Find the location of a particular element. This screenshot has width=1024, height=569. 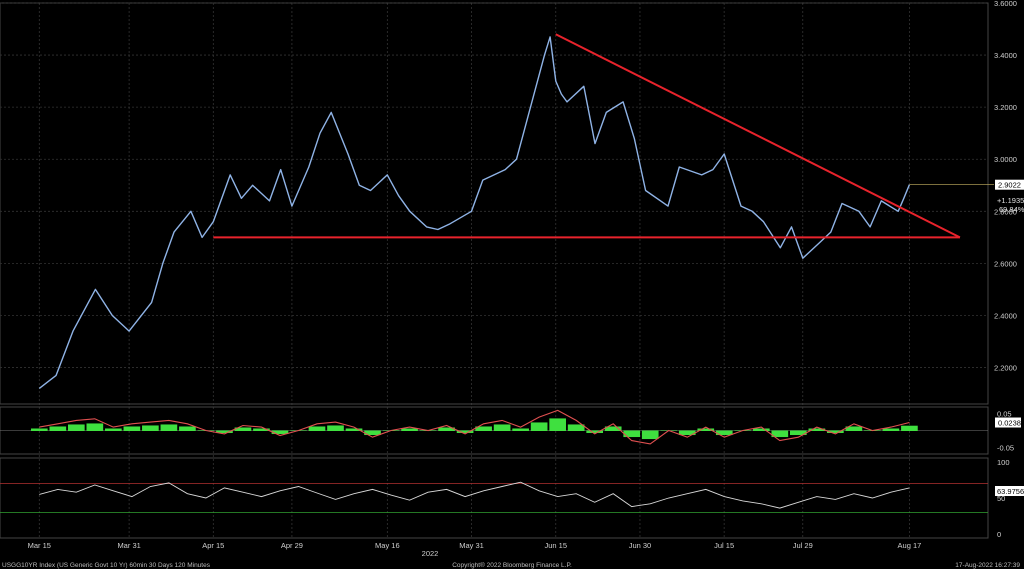

macd-y-tick-label: 0.05 is located at coordinates (1004, 414).